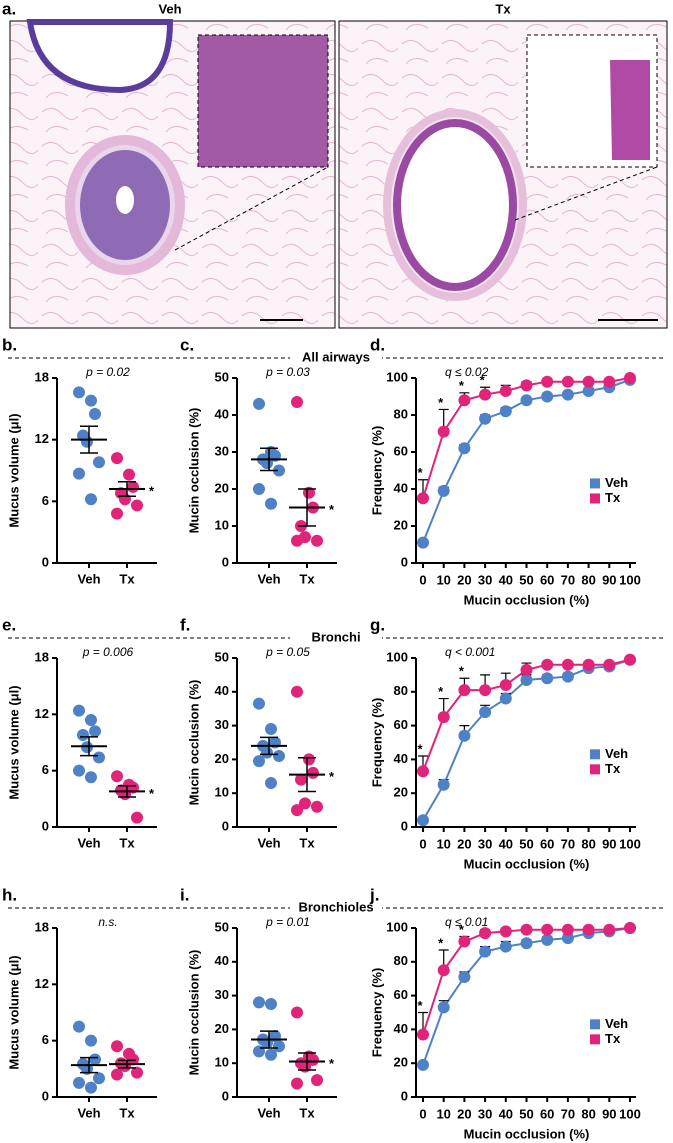  What do you see at coordinates (42, 983) in the screenshot?
I see `y-tick-label: 12` at bounding box center [42, 983].